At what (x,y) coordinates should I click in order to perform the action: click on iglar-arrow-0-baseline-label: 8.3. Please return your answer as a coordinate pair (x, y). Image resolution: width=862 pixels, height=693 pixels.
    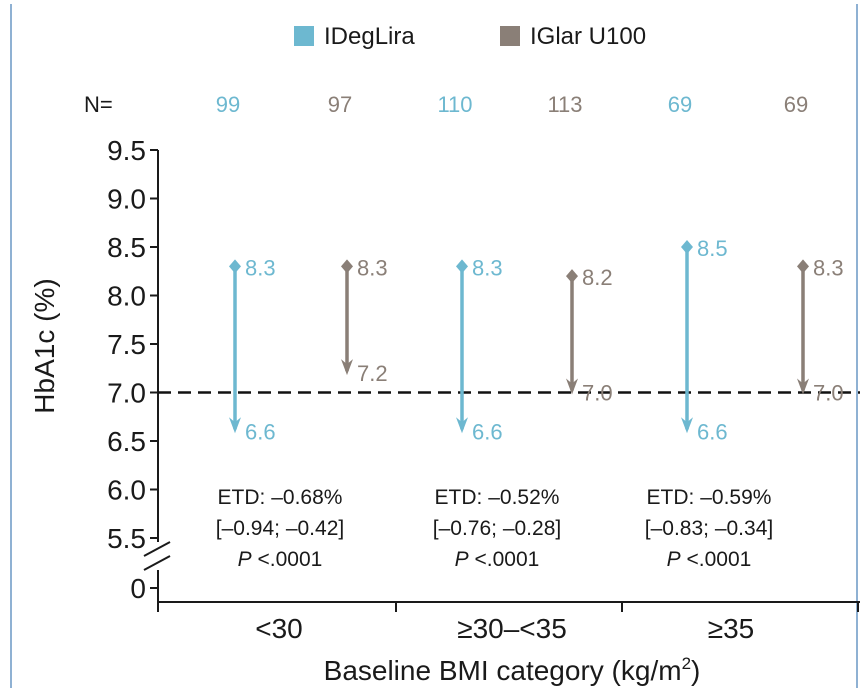
    Looking at the image, I should click on (372, 267).